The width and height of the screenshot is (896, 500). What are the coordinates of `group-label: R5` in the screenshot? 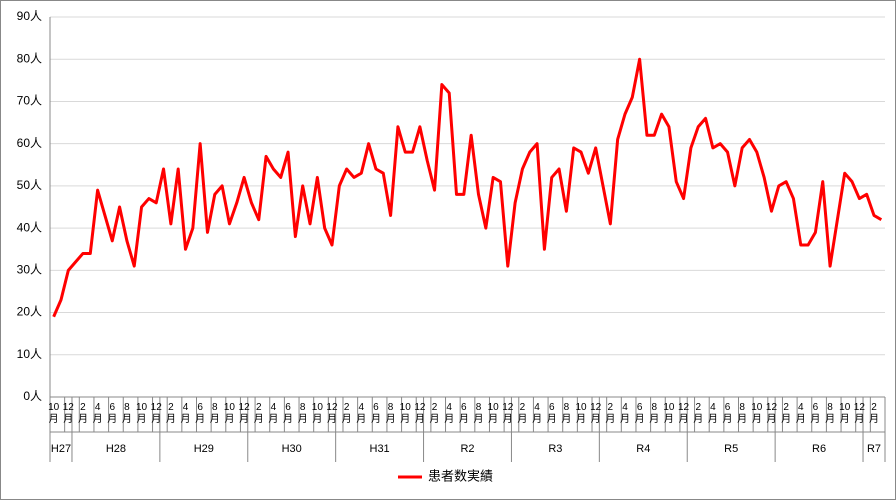 It's located at (731, 449).